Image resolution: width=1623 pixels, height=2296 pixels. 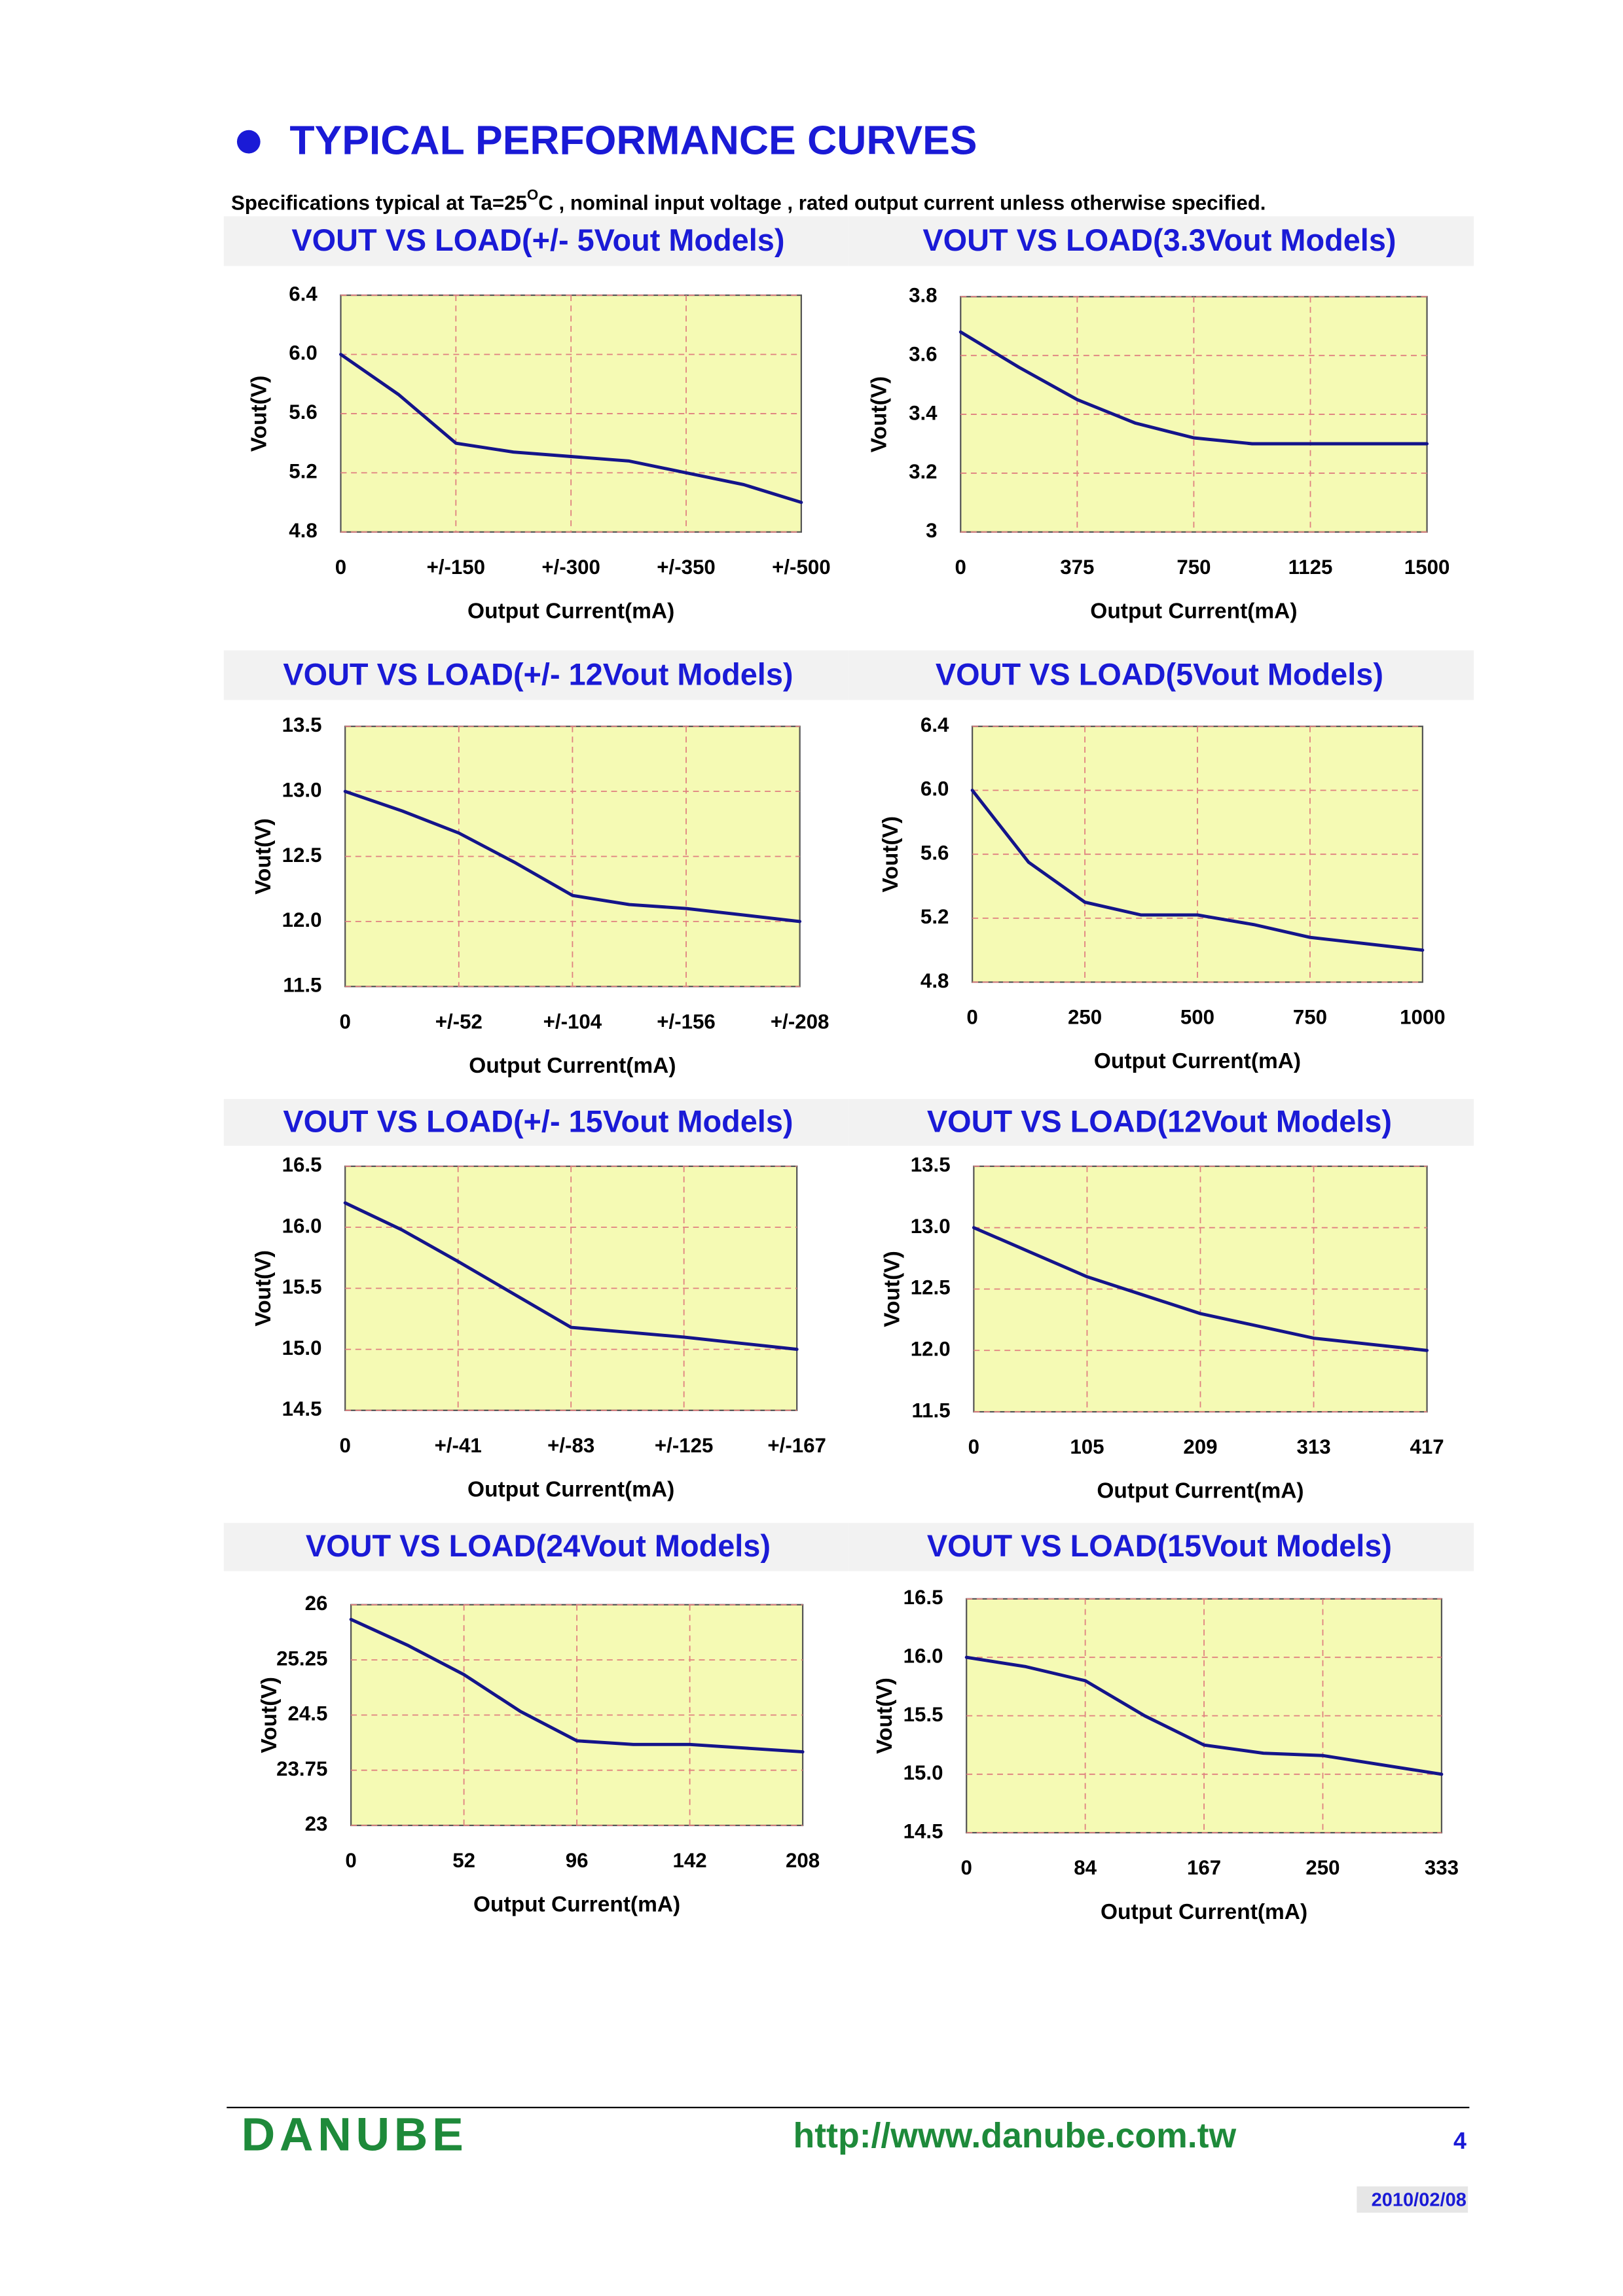 I want to click on y-tick-label: 5.2, so click(x=303, y=471).